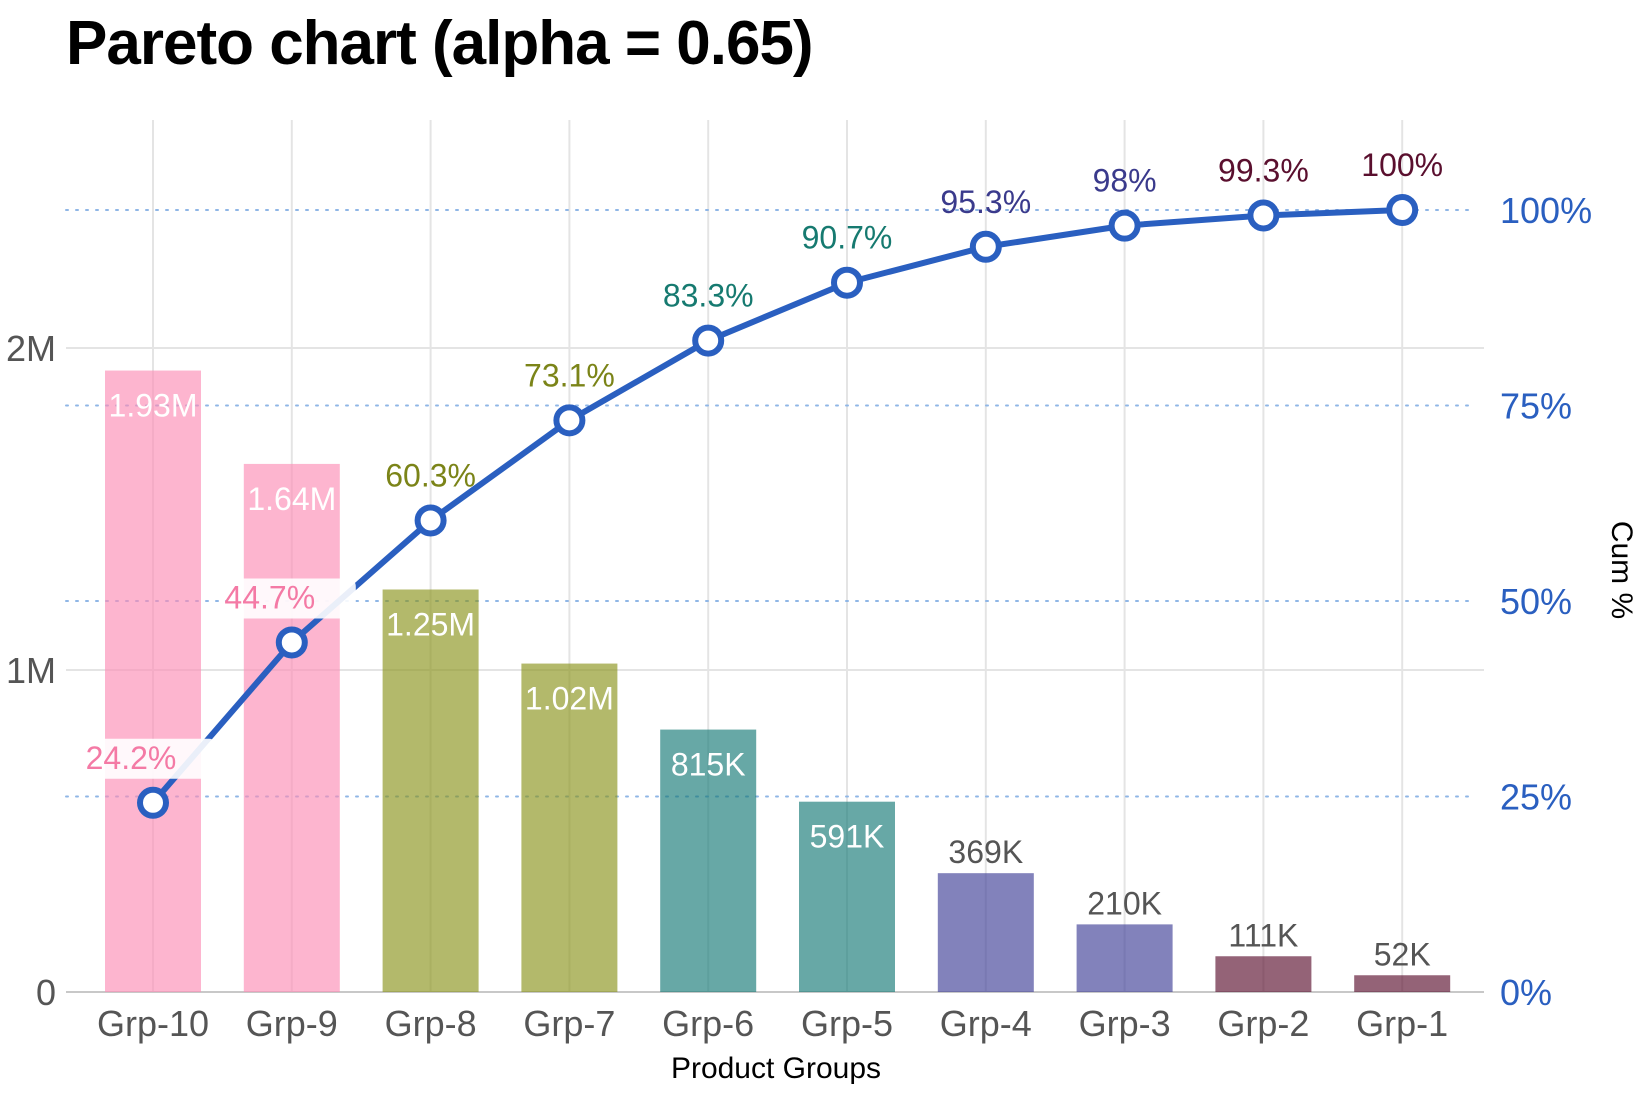 The image size is (1646, 1093). What do you see at coordinates (291, 499) in the screenshot?
I see `bar-value-label: 1.64M` at bounding box center [291, 499].